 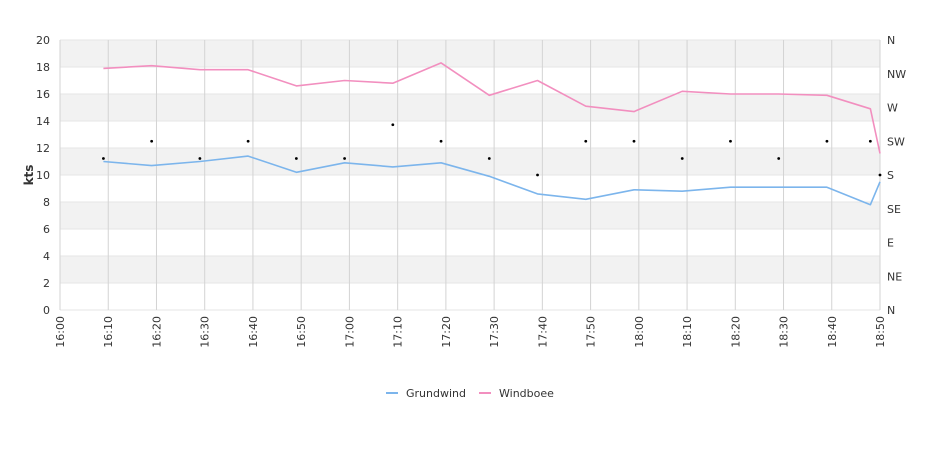 I want to click on x-tick-label: 17:20, so click(x=446, y=332).